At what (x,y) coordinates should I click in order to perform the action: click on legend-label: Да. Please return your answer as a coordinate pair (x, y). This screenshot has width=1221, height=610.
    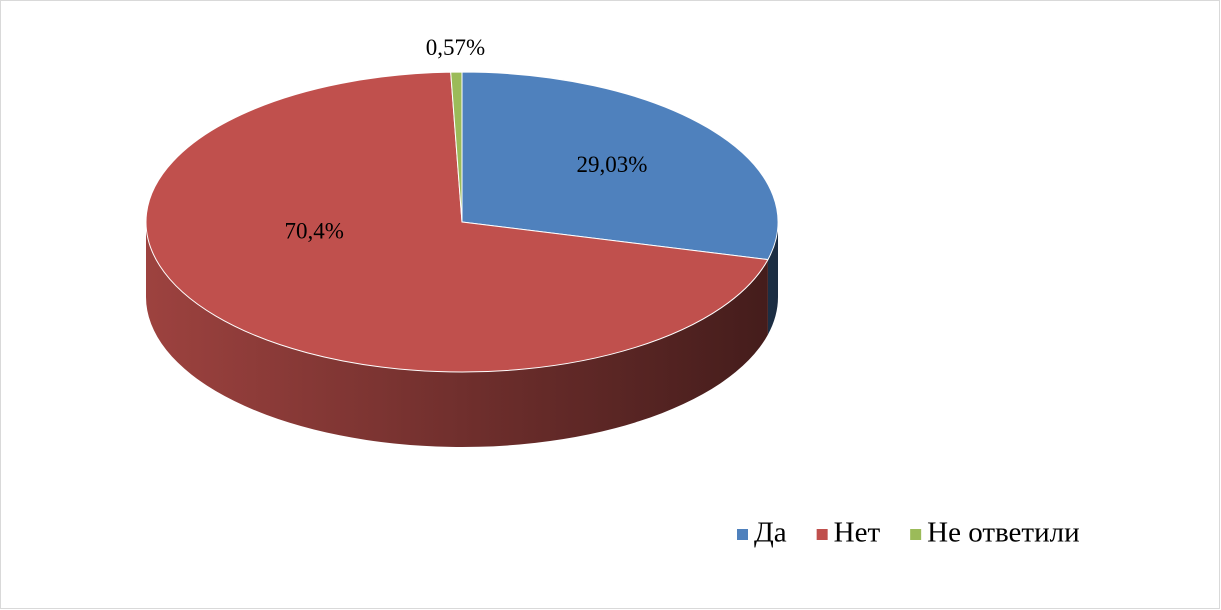
    Looking at the image, I should click on (770, 533).